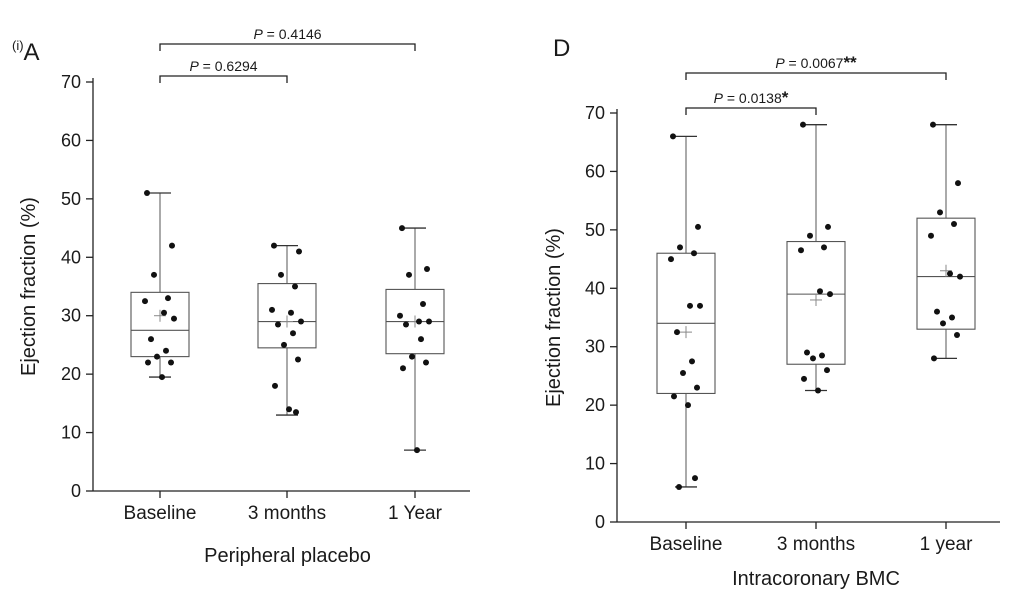 The image size is (1024, 605). I want to click on p-value: = 0.4146, so click(292, 34).